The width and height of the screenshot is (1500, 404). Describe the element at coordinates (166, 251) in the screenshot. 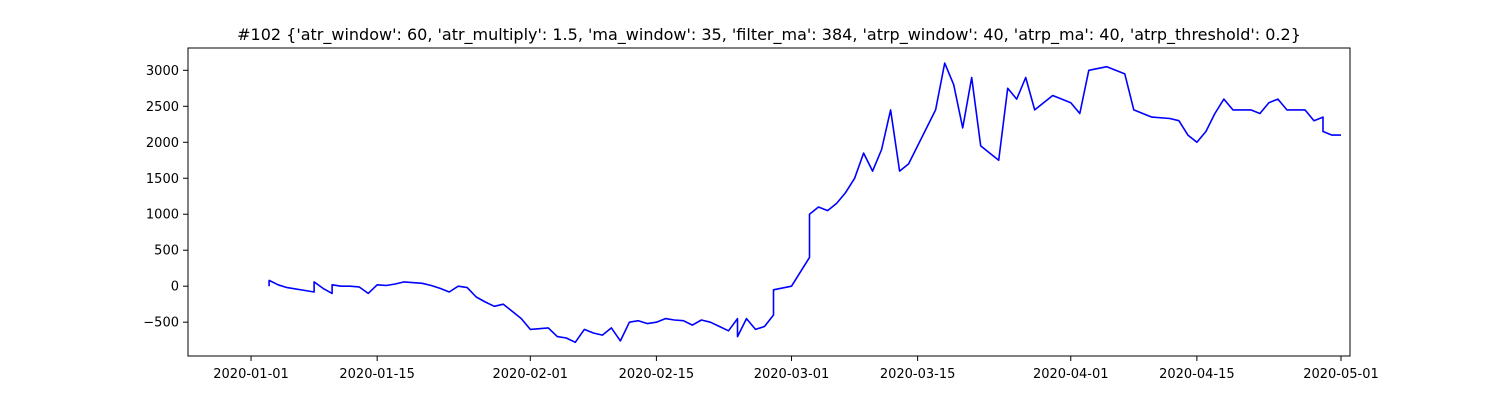

I see `y-tick-label: 500` at that location.